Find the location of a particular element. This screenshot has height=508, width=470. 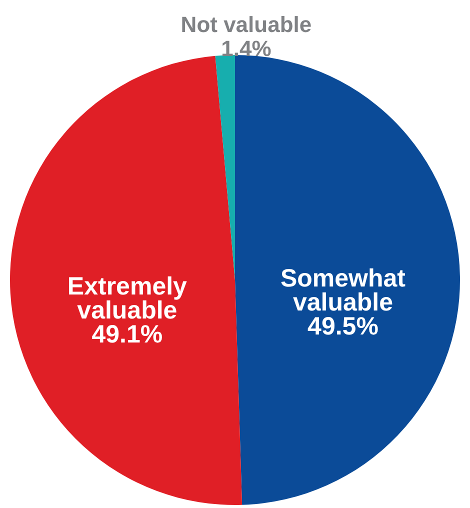

slice-label: Not valuable is located at coordinates (246, 25).